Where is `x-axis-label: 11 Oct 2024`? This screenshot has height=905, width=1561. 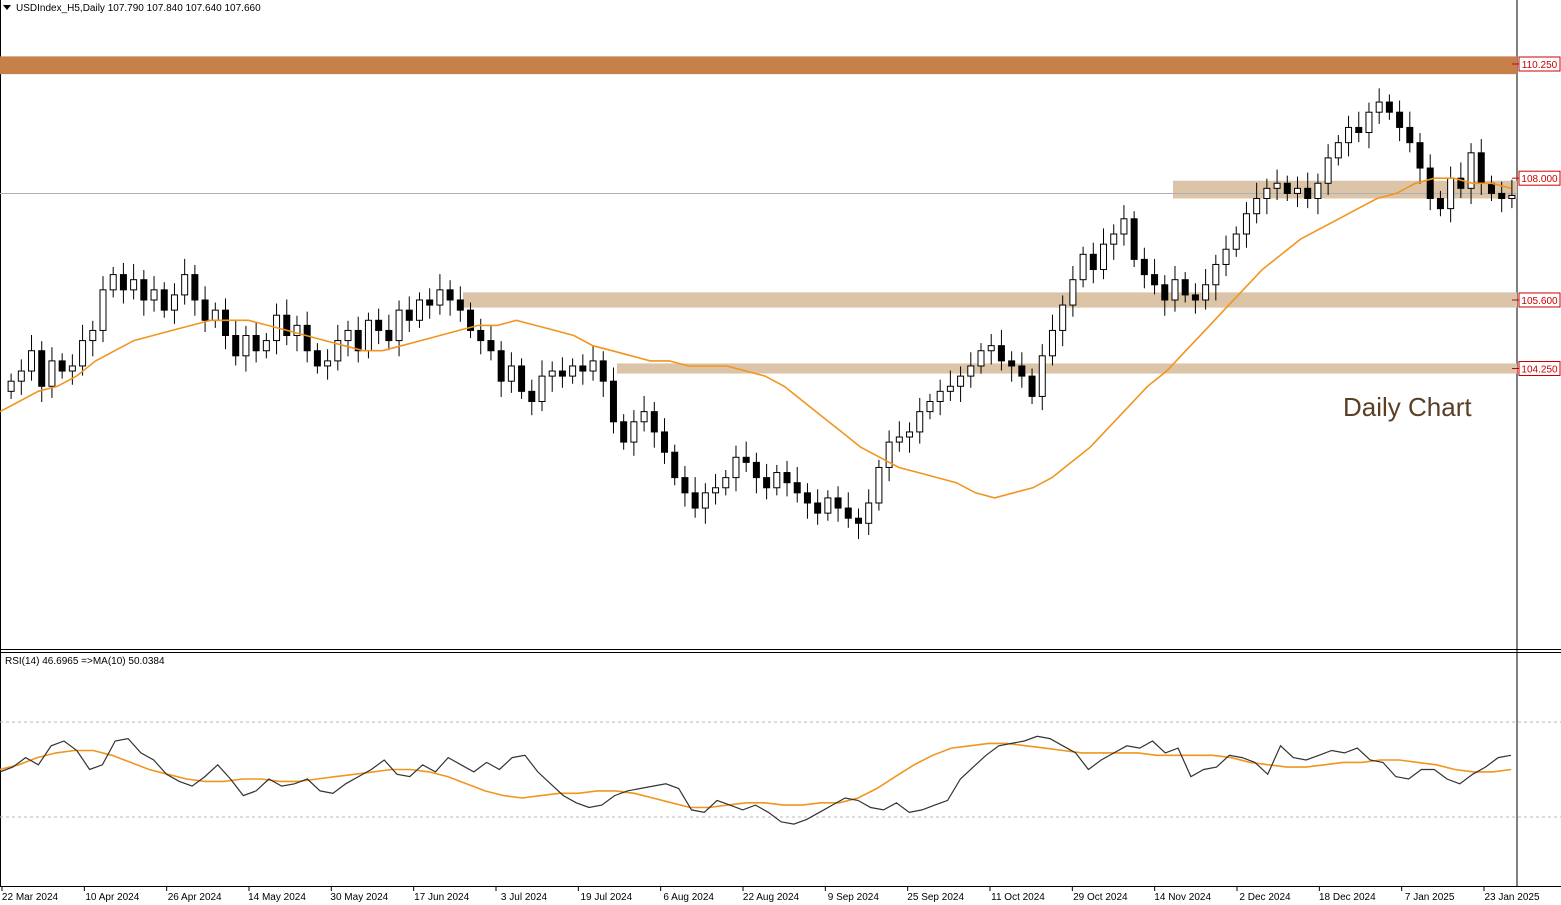 x-axis-label: 11 Oct 2024 is located at coordinates (1017, 894).